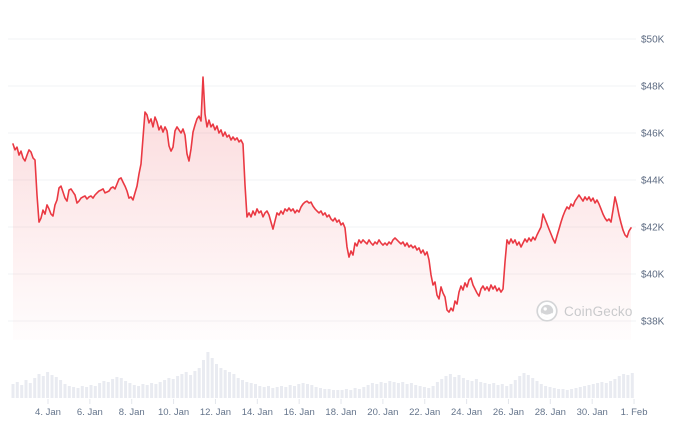  Describe the element at coordinates (508, 412) in the screenshot. I see `x-axis-label: 26. Jan` at that location.